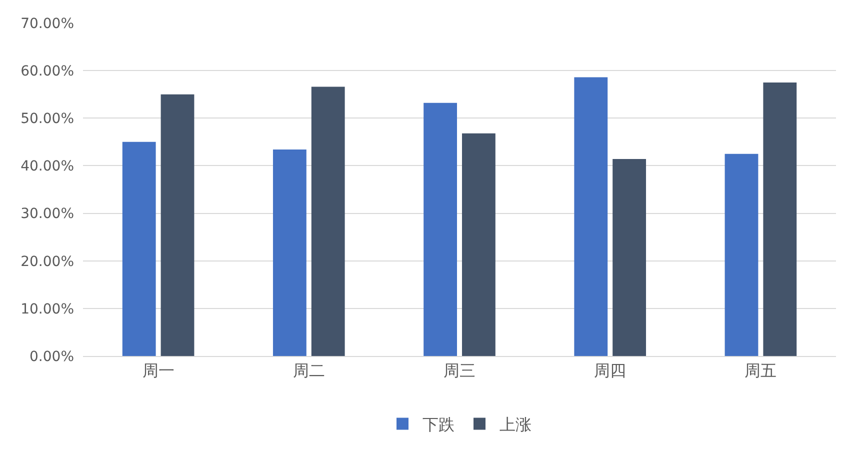 This screenshot has width=860, height=452. Describe the element at coordinates (760, 370) in the screenshot. I see `x-tick-label: 周五` at that location.